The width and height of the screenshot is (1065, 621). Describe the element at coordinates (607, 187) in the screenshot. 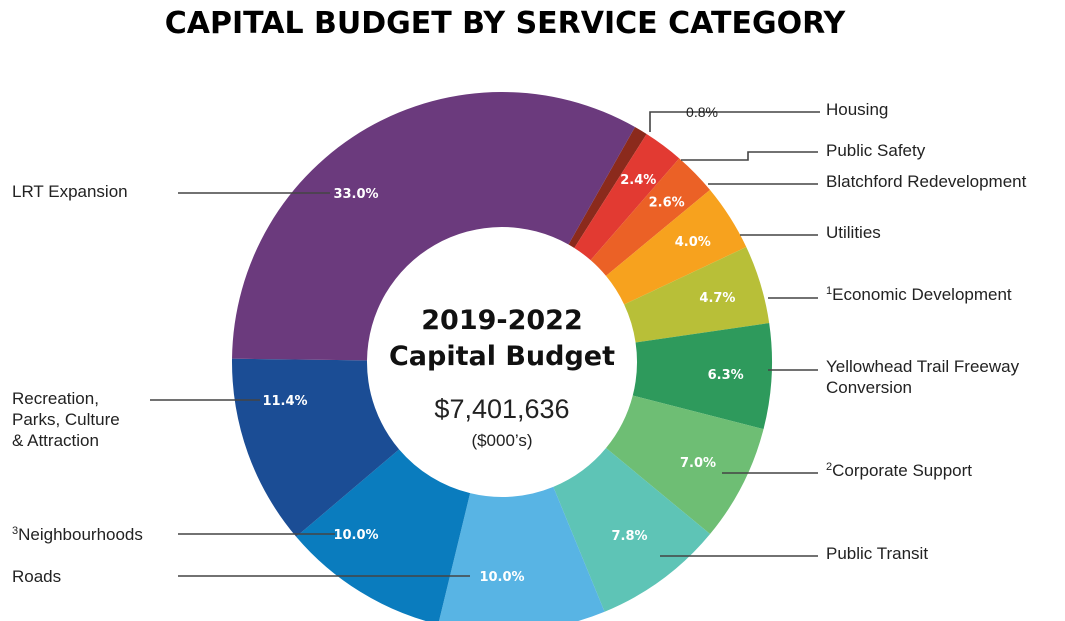

I see `slice-housing` at that location.